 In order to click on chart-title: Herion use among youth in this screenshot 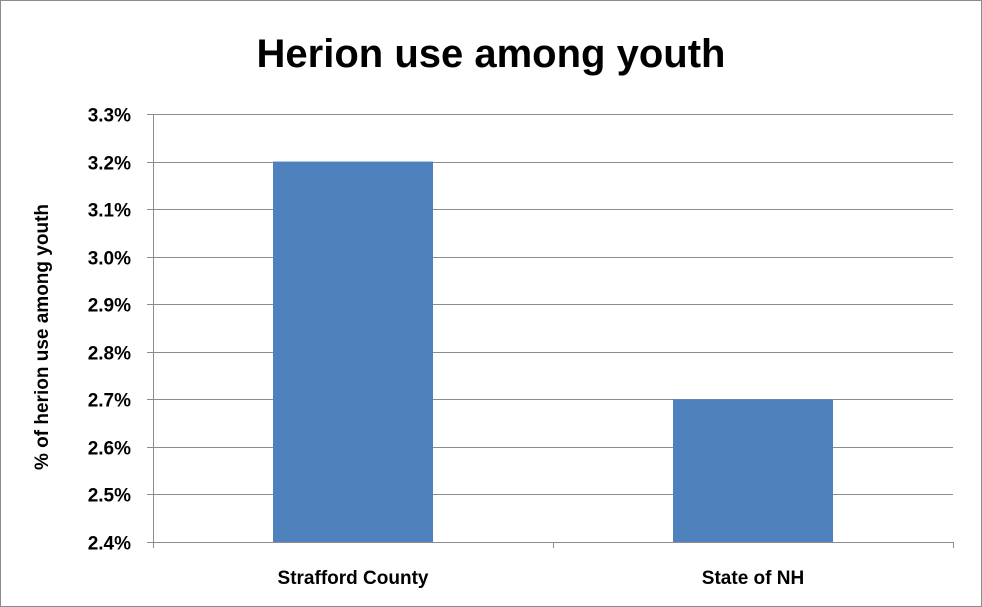, I will do `click(491, 54)`.